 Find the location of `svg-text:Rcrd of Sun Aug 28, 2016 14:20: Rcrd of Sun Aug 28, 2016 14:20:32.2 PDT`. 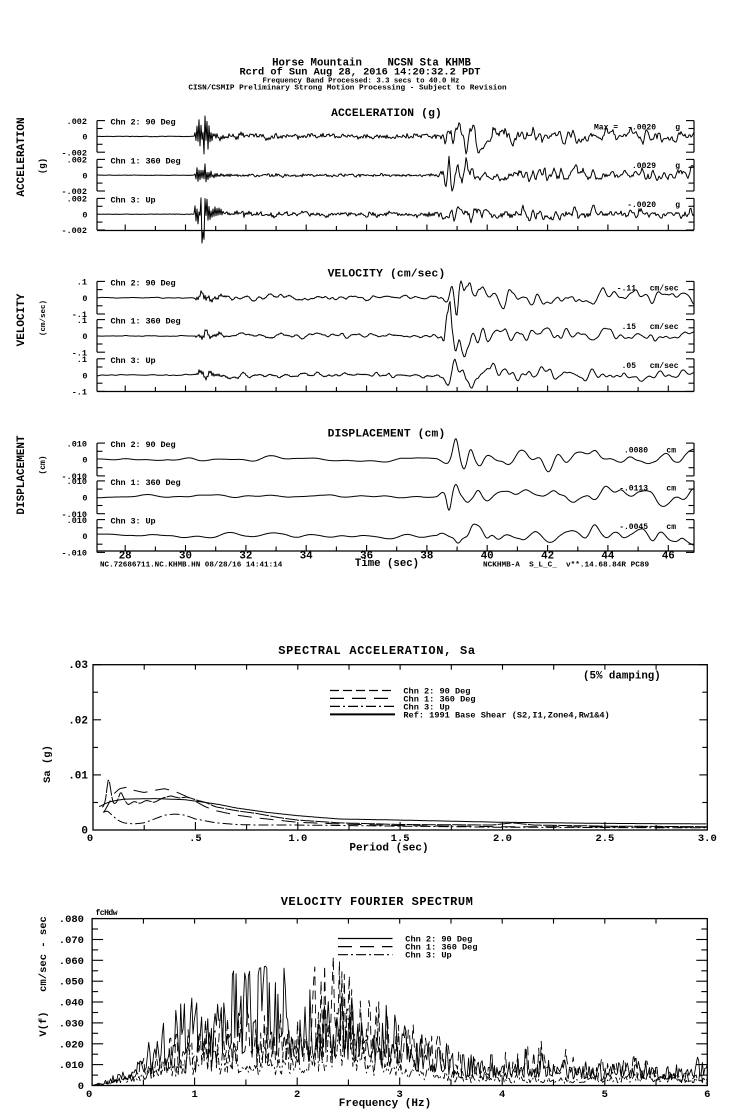

svg-text:Rcrd of Sun Aug 28, 2016 14:20: Rcrd of Sun Aug 28, 2016 14:20:32.2 PDT is located at coordinates (360, 73).